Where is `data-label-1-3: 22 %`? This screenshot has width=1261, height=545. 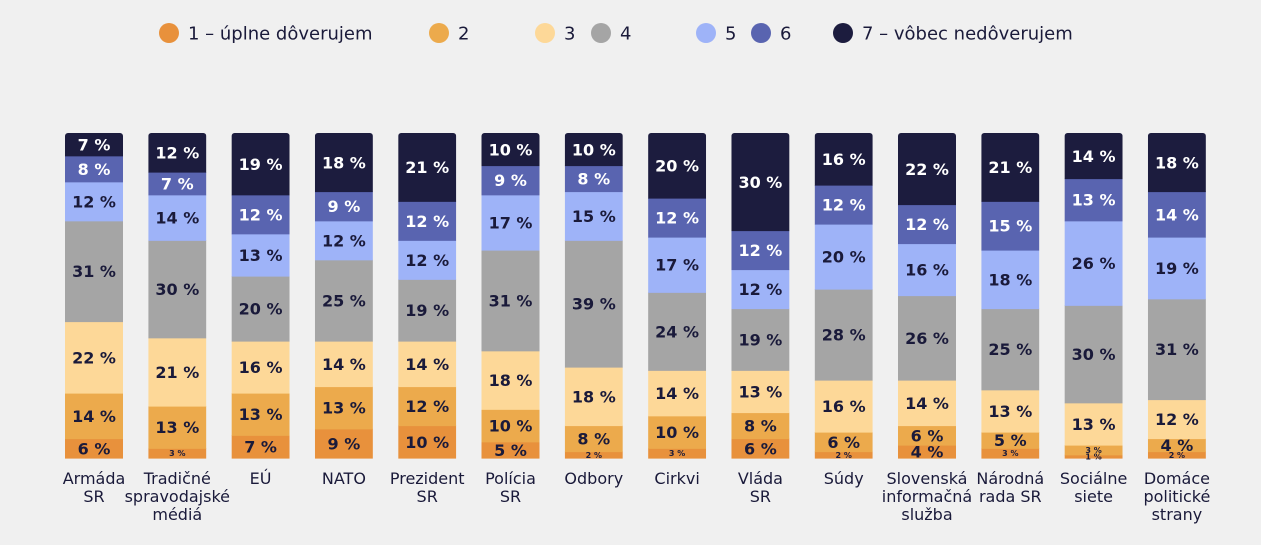 data-label-1-3: 22 % is located at coordinates (94, 357).